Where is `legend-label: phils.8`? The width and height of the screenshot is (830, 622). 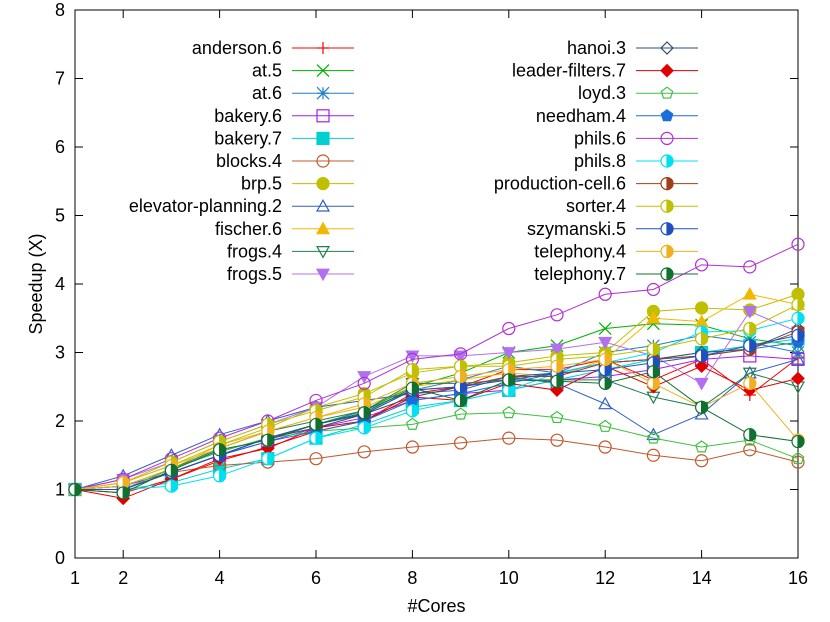
legend-label: phils.8 is located at coordinates (600, 161).